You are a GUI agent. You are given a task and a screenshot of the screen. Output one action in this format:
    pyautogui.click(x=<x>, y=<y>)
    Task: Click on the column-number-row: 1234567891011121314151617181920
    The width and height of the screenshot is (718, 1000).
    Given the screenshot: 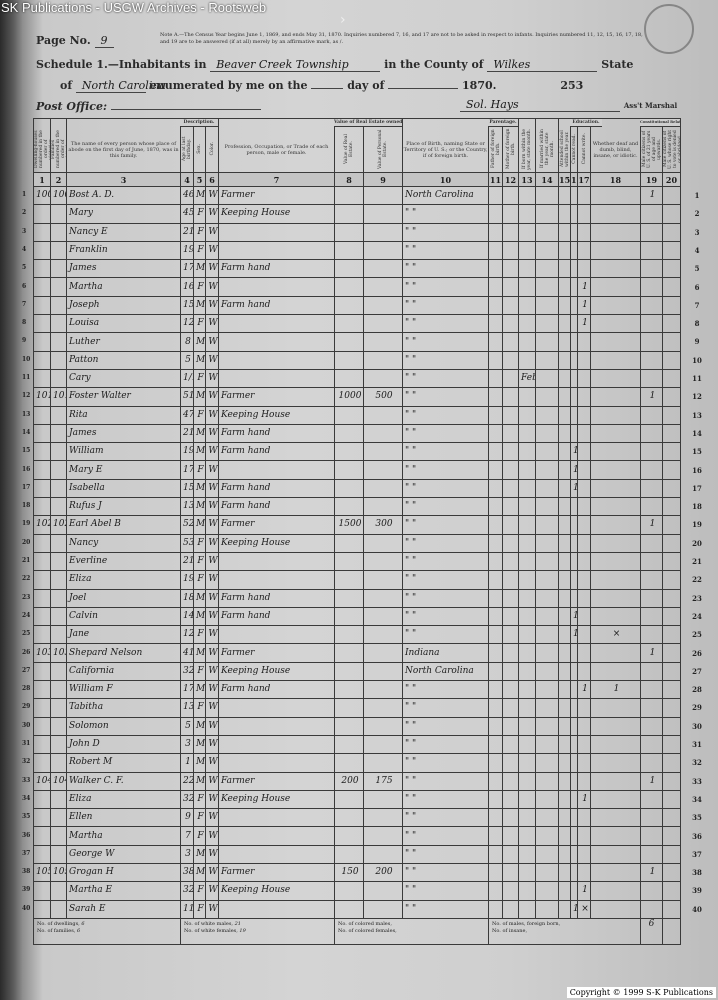 What is the action you would take?
    pyautogui.click(x=357, y=179)
    